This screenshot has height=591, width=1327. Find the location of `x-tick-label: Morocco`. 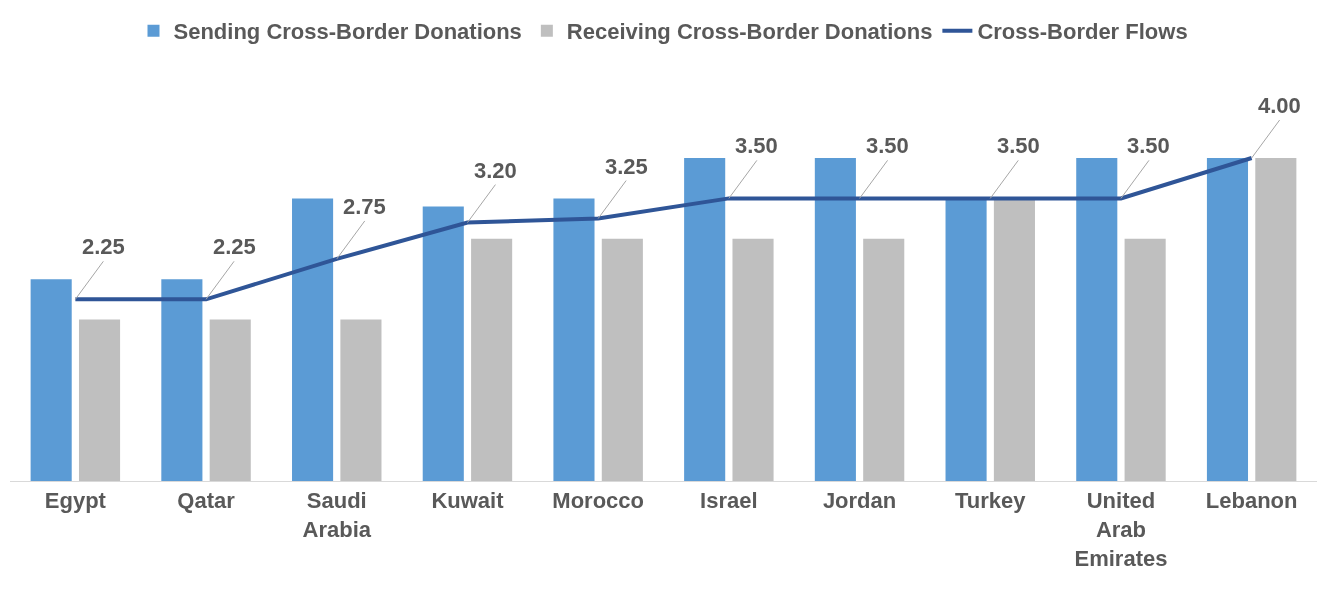

x-tick-label: Morocco is located at coordinates (598, 501).